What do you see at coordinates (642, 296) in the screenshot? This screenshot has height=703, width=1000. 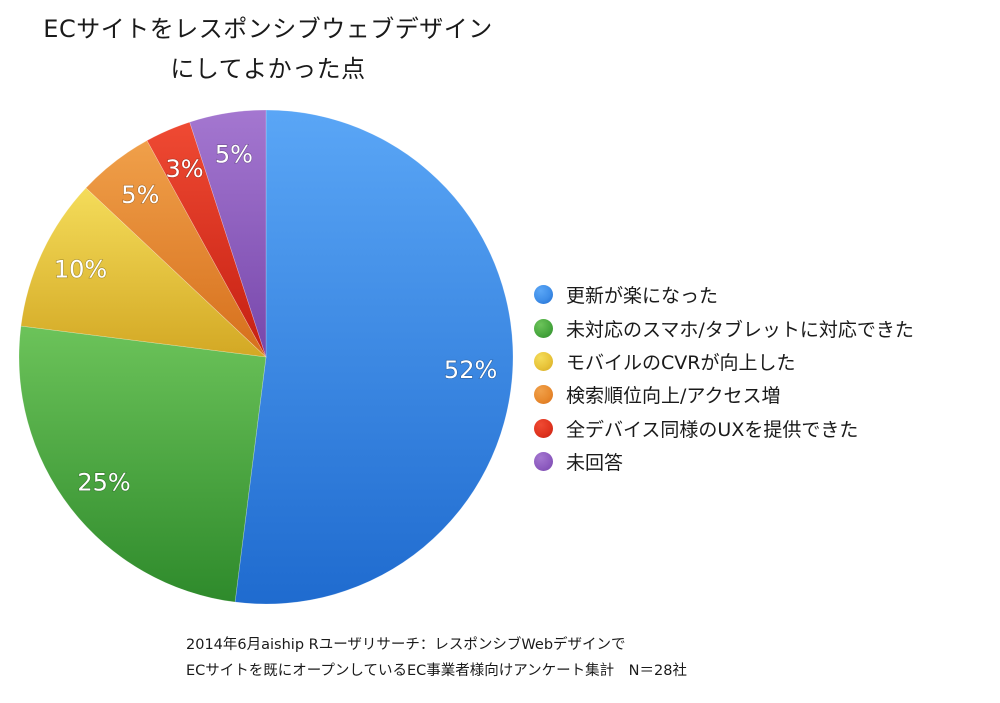 I see `legend-label: 更新が楽になった` at bounding box center [642, 296].